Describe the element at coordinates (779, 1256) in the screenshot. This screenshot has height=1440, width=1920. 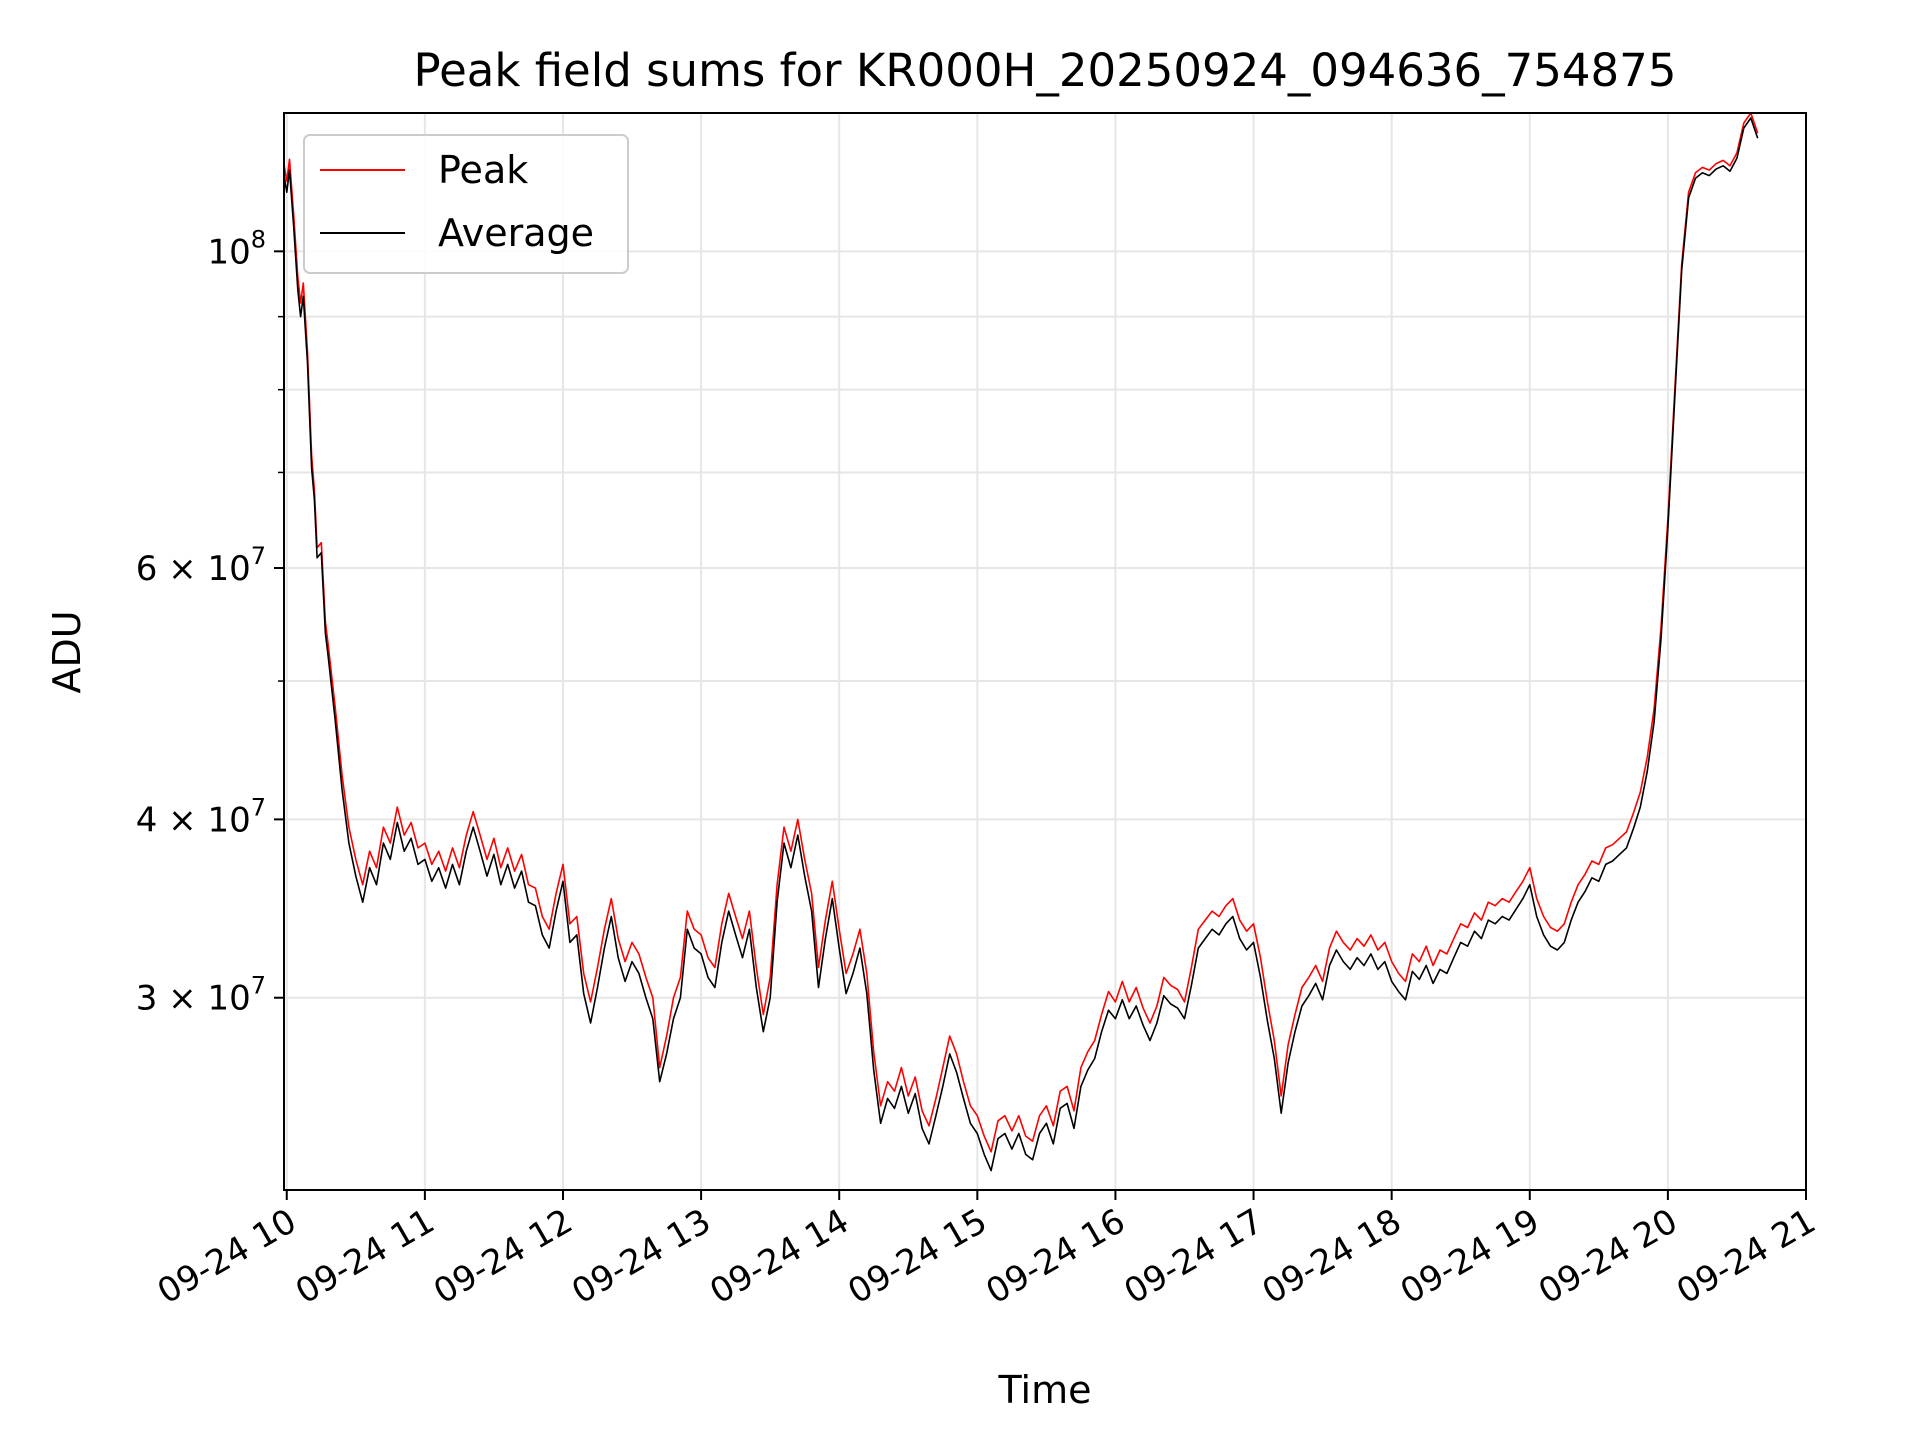
I see `x-tick-label: 09-24 14` at that location.